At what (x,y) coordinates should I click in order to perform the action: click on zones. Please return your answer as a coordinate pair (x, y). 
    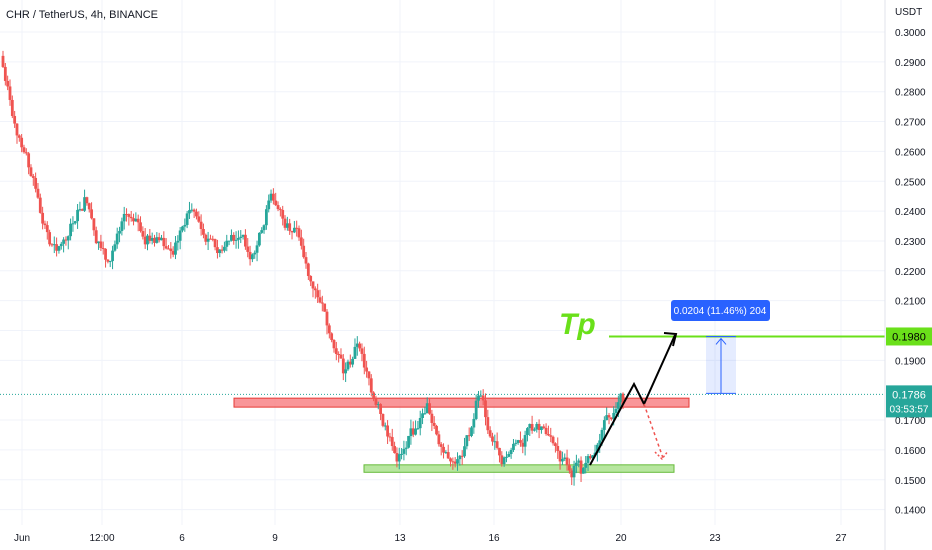
    Looking at the image, I should click on (461, 435).